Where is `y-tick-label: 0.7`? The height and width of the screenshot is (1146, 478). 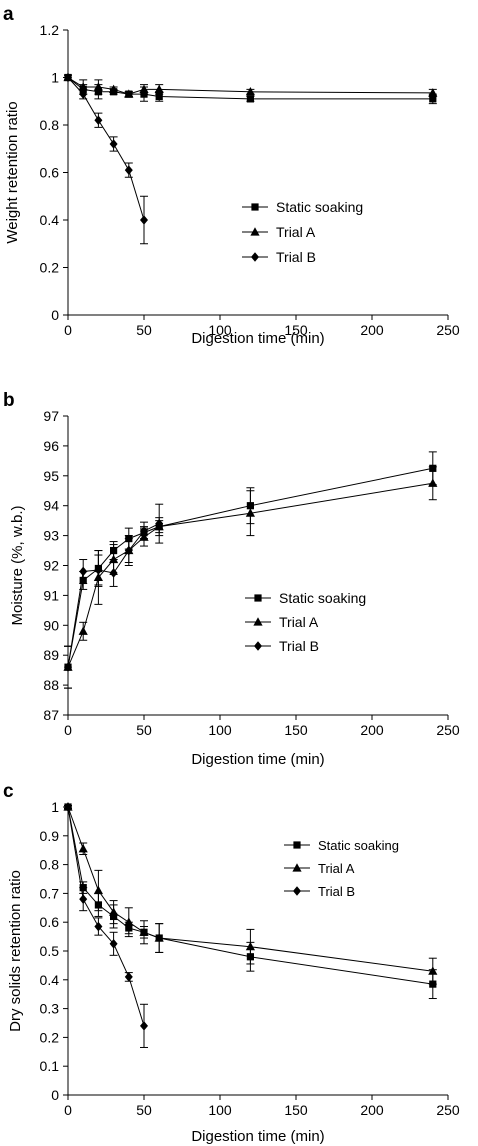
y-tick-label: 0.7 is located at coordinates (50, 893).